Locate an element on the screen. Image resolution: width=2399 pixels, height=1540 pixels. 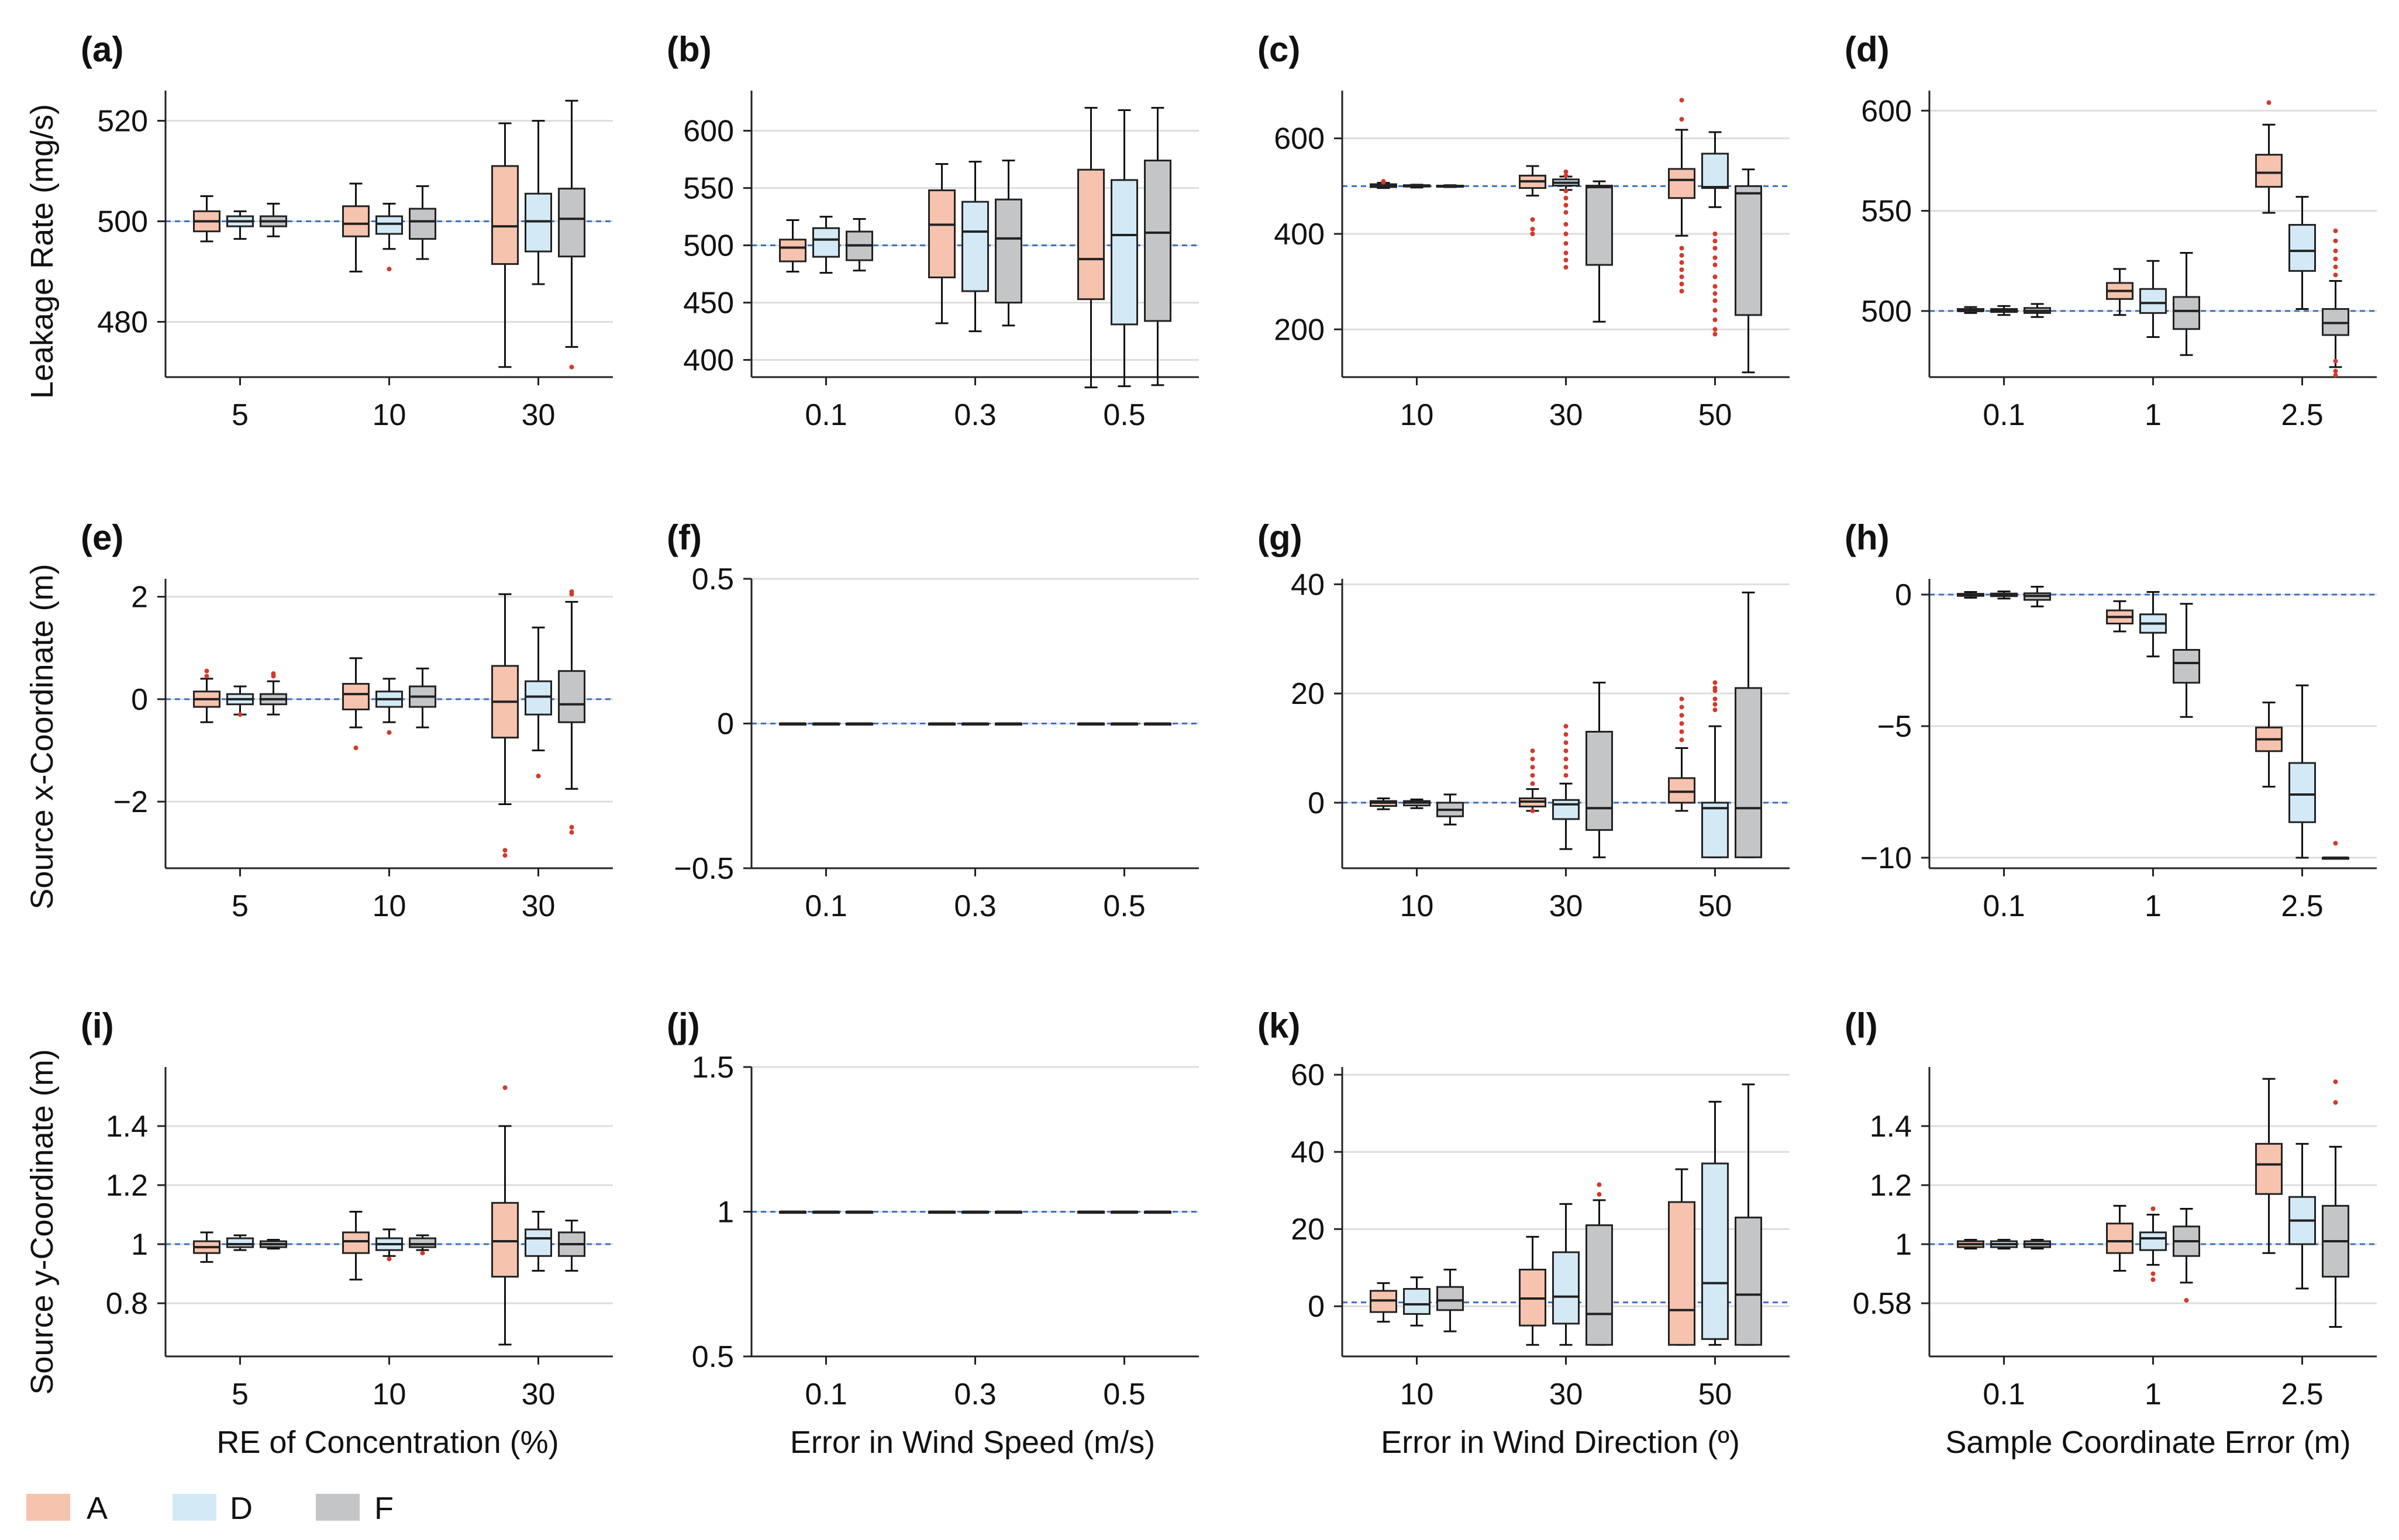
y-tick-label: −0.5 is located at coordinates (704, 869).